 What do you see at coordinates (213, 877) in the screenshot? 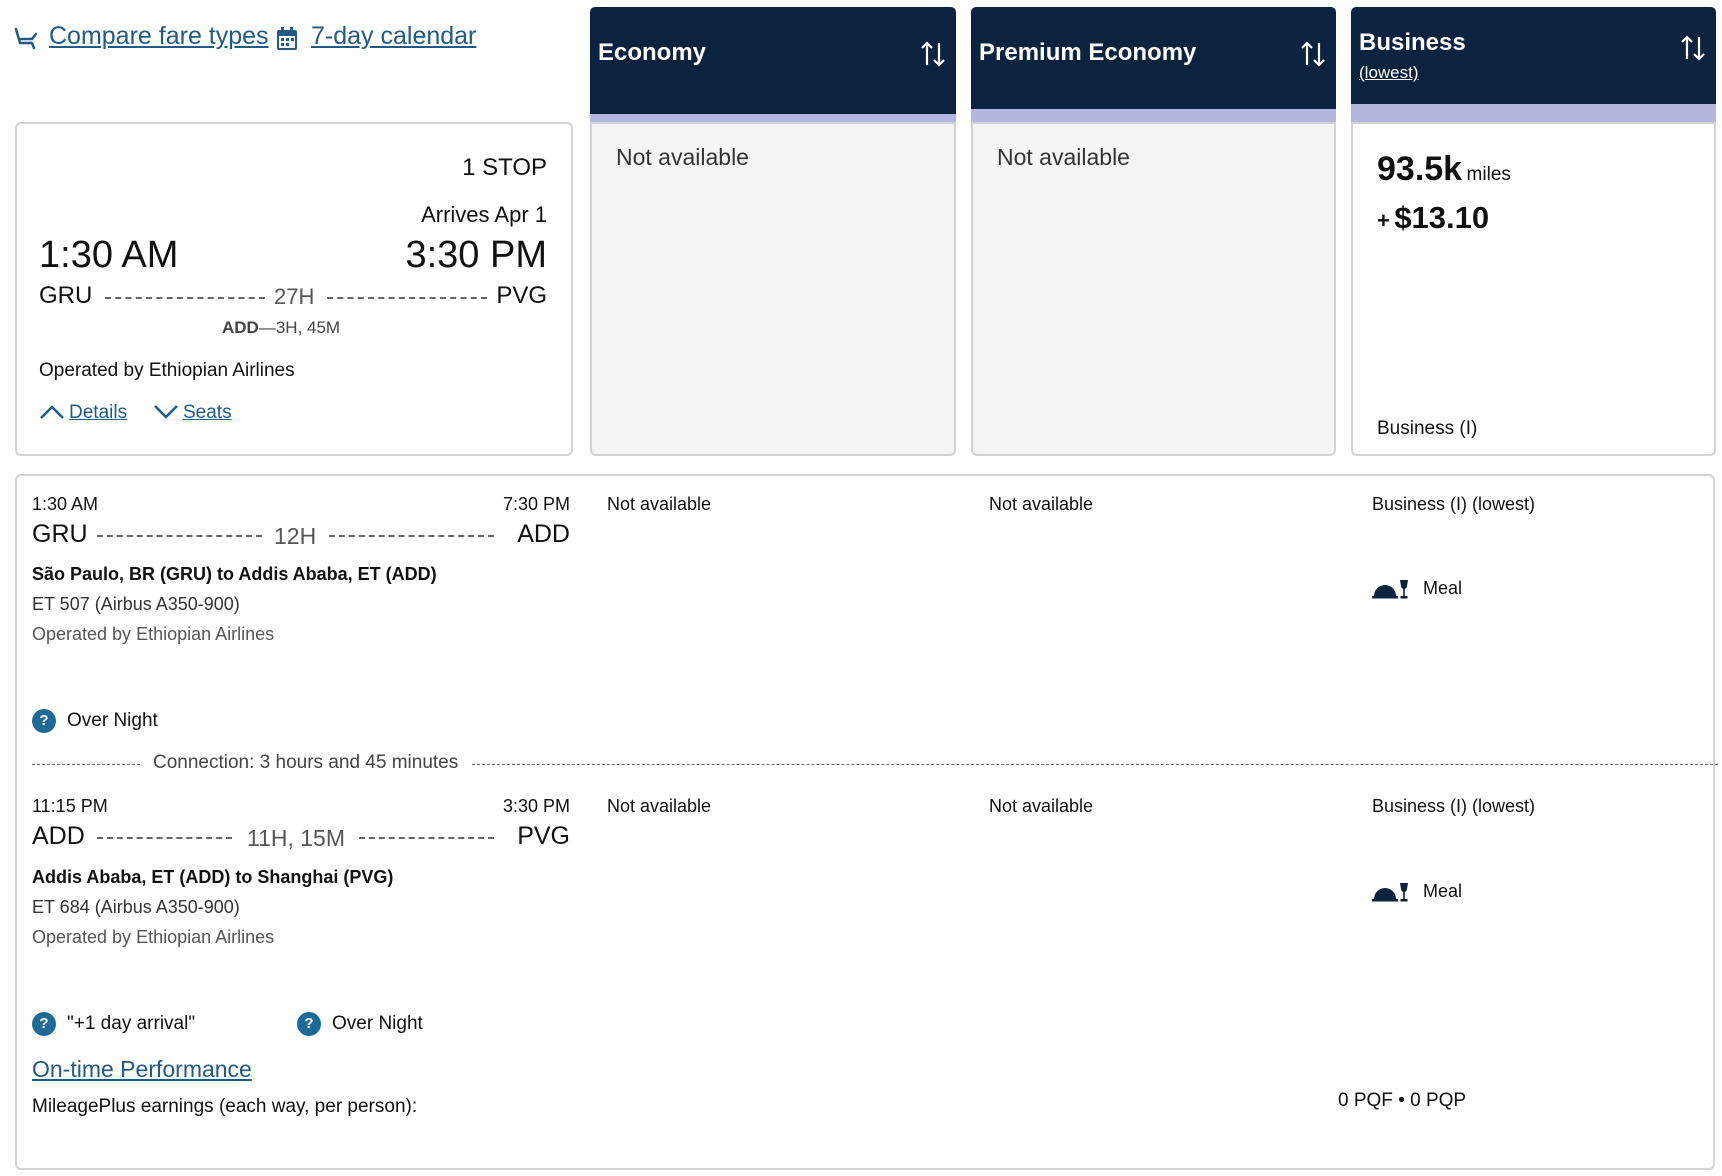
I see `segment-2-route: Addis Ababa, ET (ADD) to Shanghai (PVG)` at bounding box center [213, 877].